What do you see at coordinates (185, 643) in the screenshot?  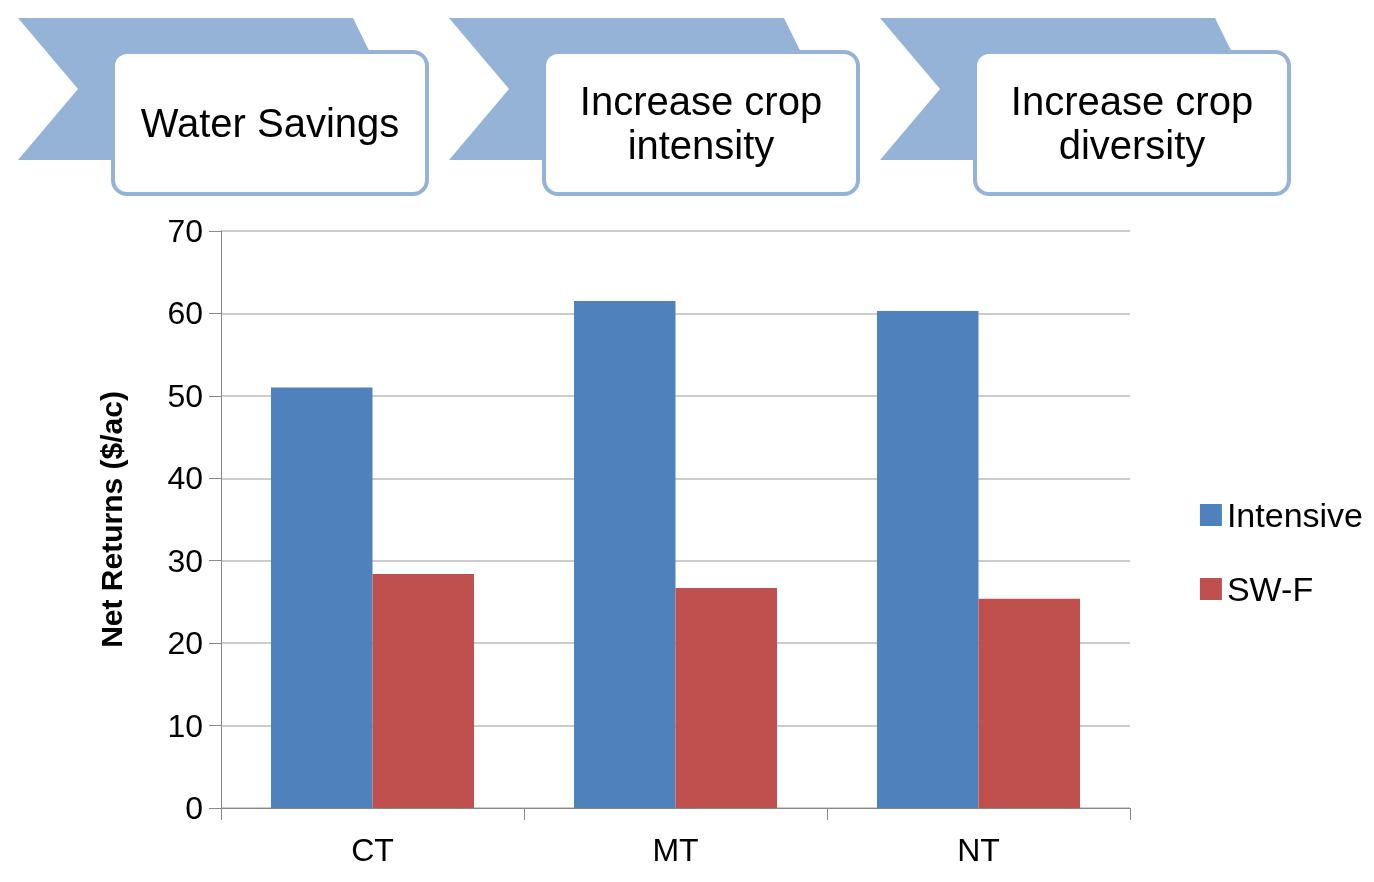 I see `y-tick-label: 20` at bounding box center [185, 643].